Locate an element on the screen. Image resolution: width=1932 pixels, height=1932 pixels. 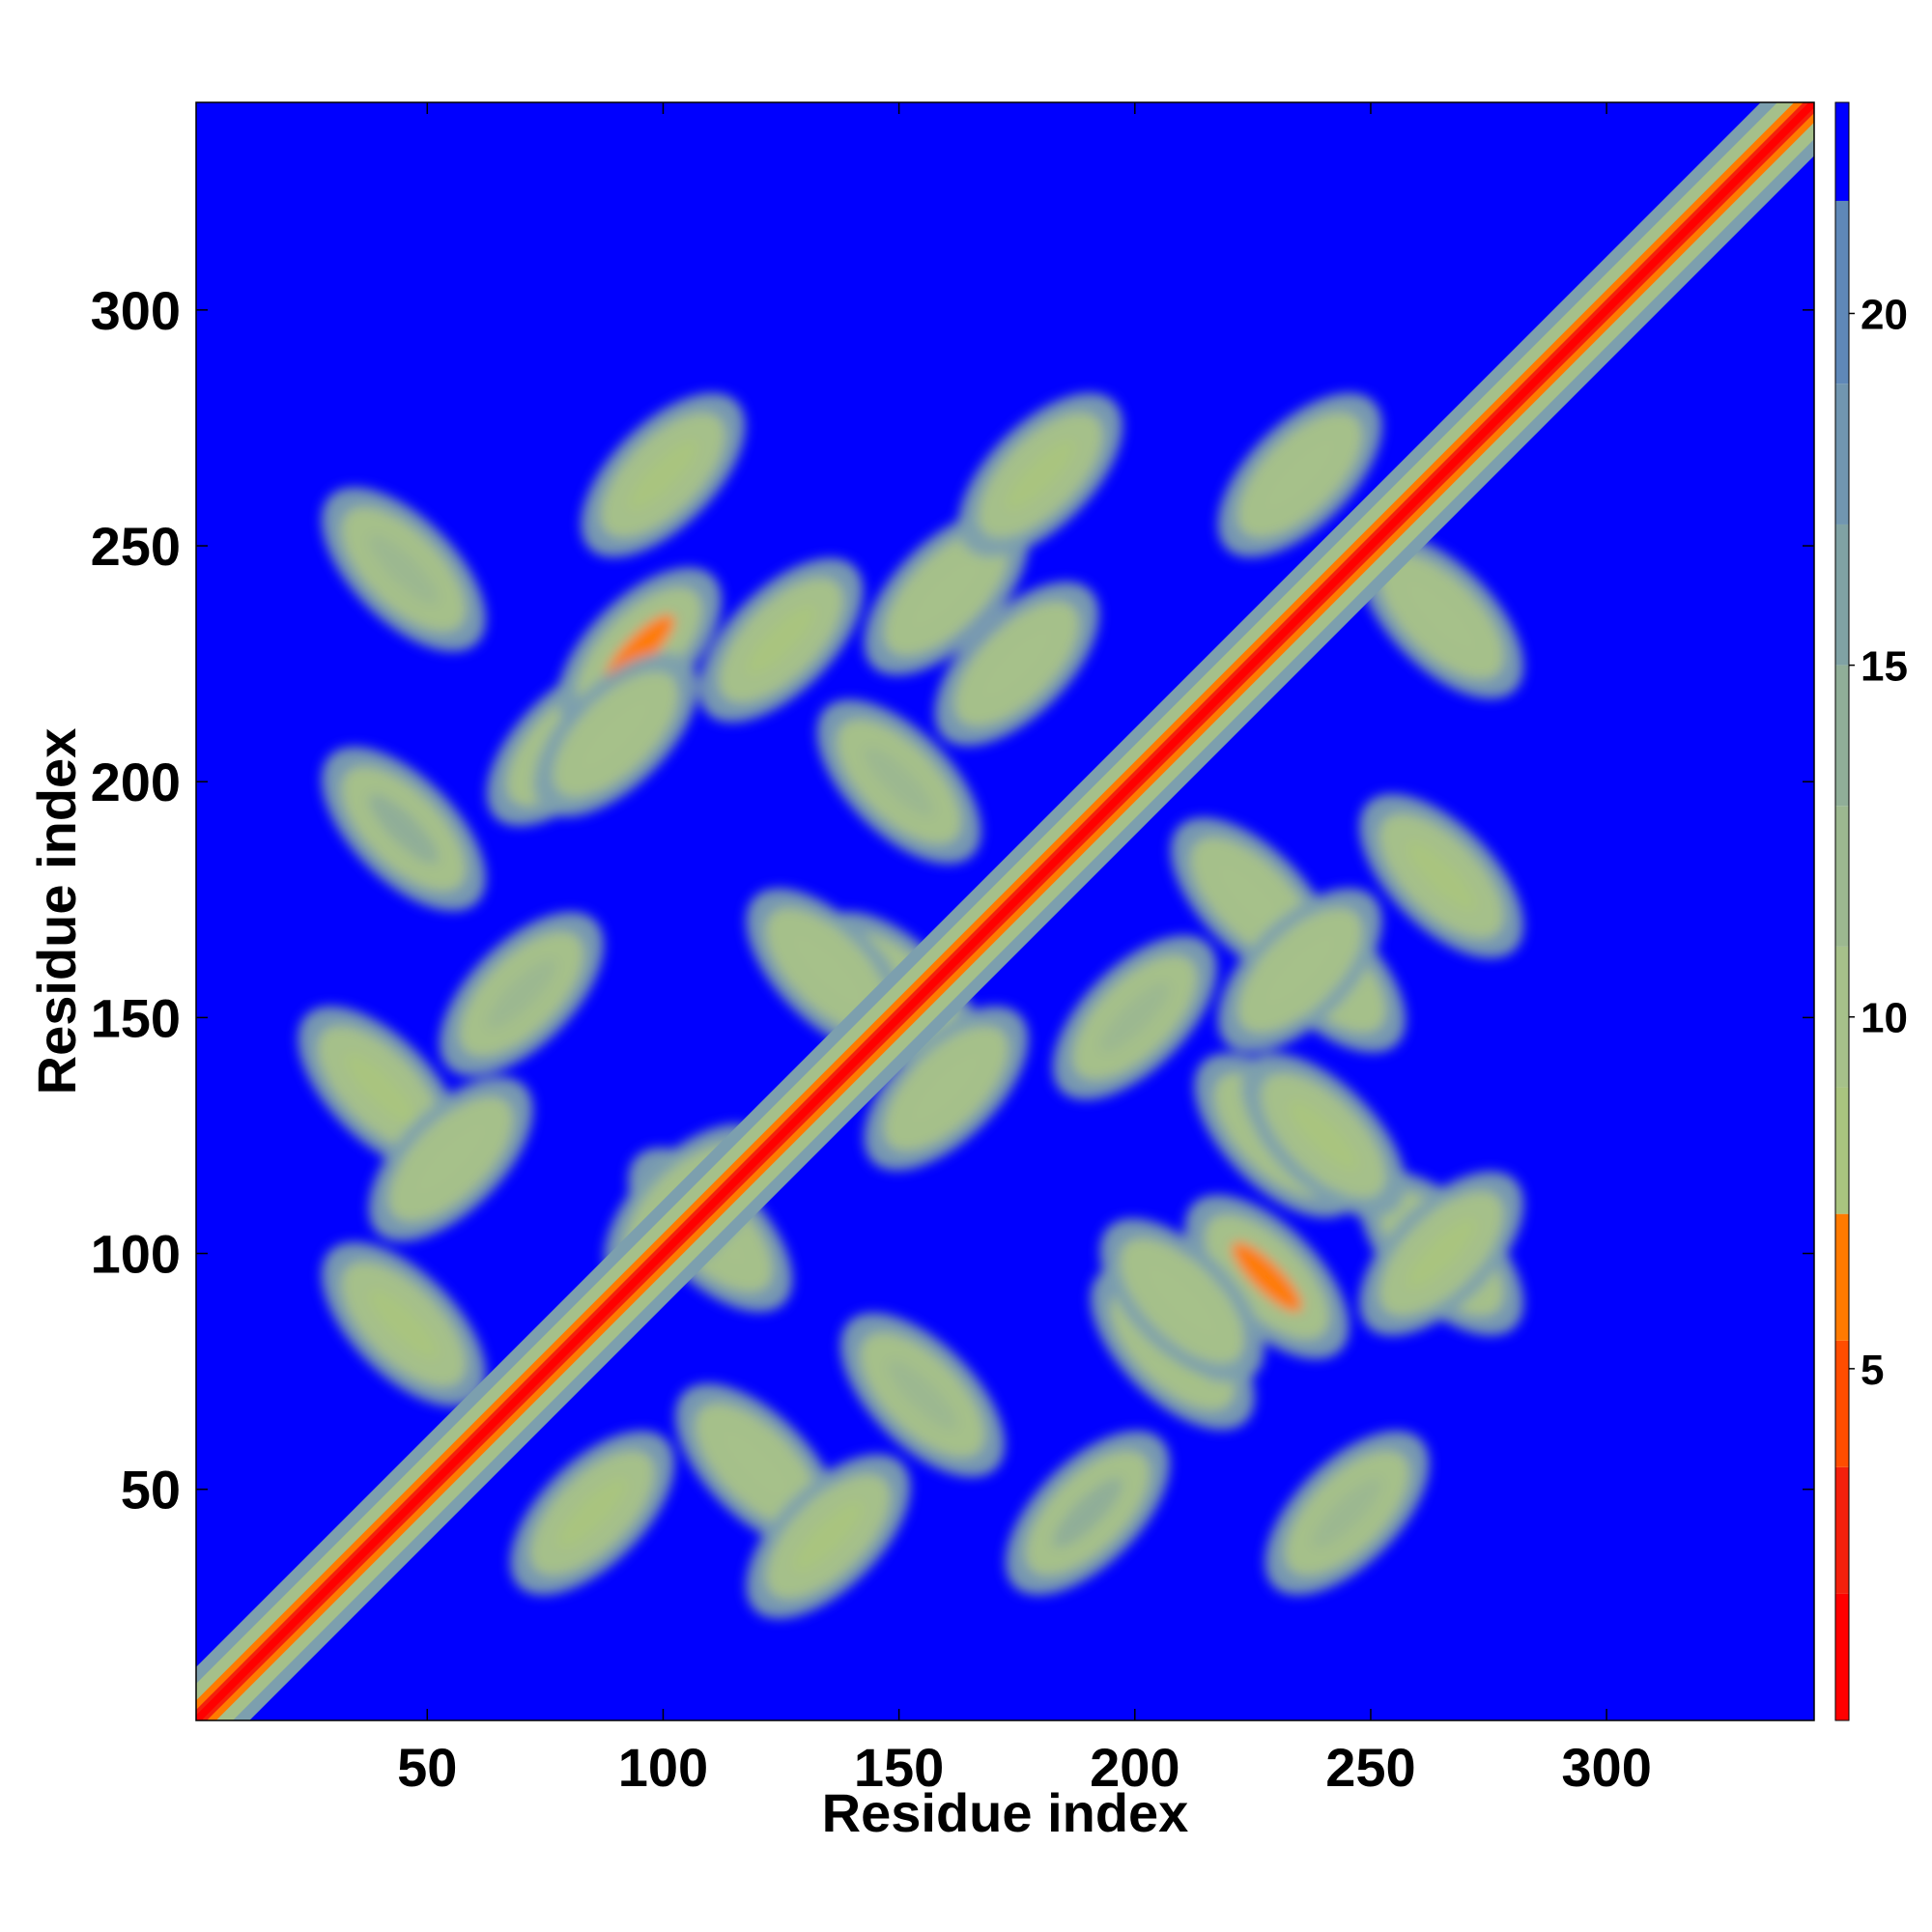
colorbar-border is located at coordinates (1842, 911).